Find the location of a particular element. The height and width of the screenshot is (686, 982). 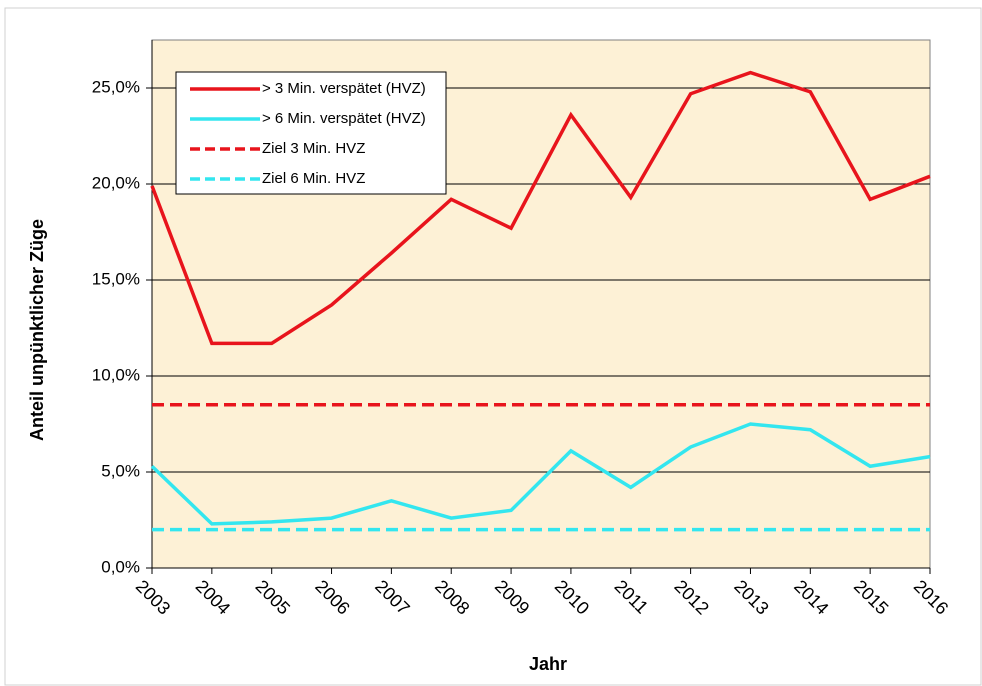

y-tick-label: 25,0% is located at coordinates (116, 86).